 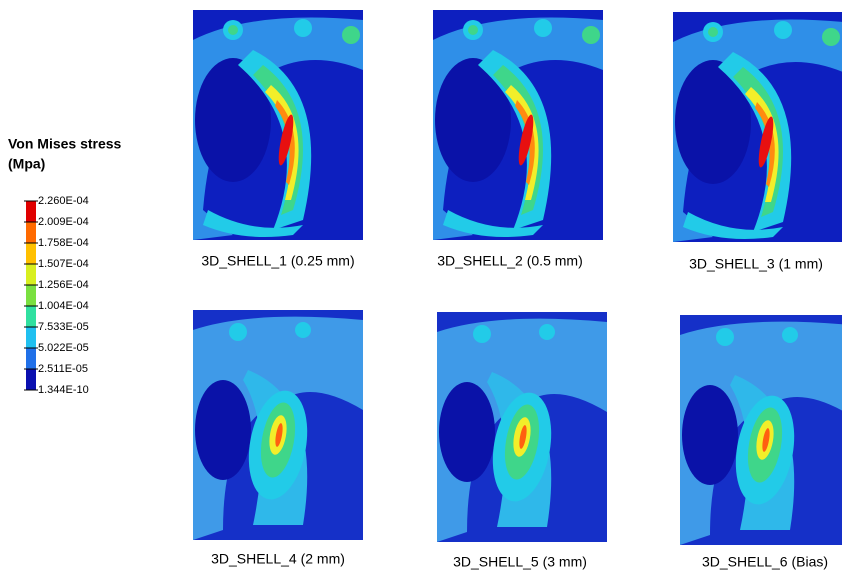 What do you see at coordinates (278, 559) in the screenshot?
I see `panel-caption: 3D_SHELL_4 (2 mm)` at bounding box center [278, 559].